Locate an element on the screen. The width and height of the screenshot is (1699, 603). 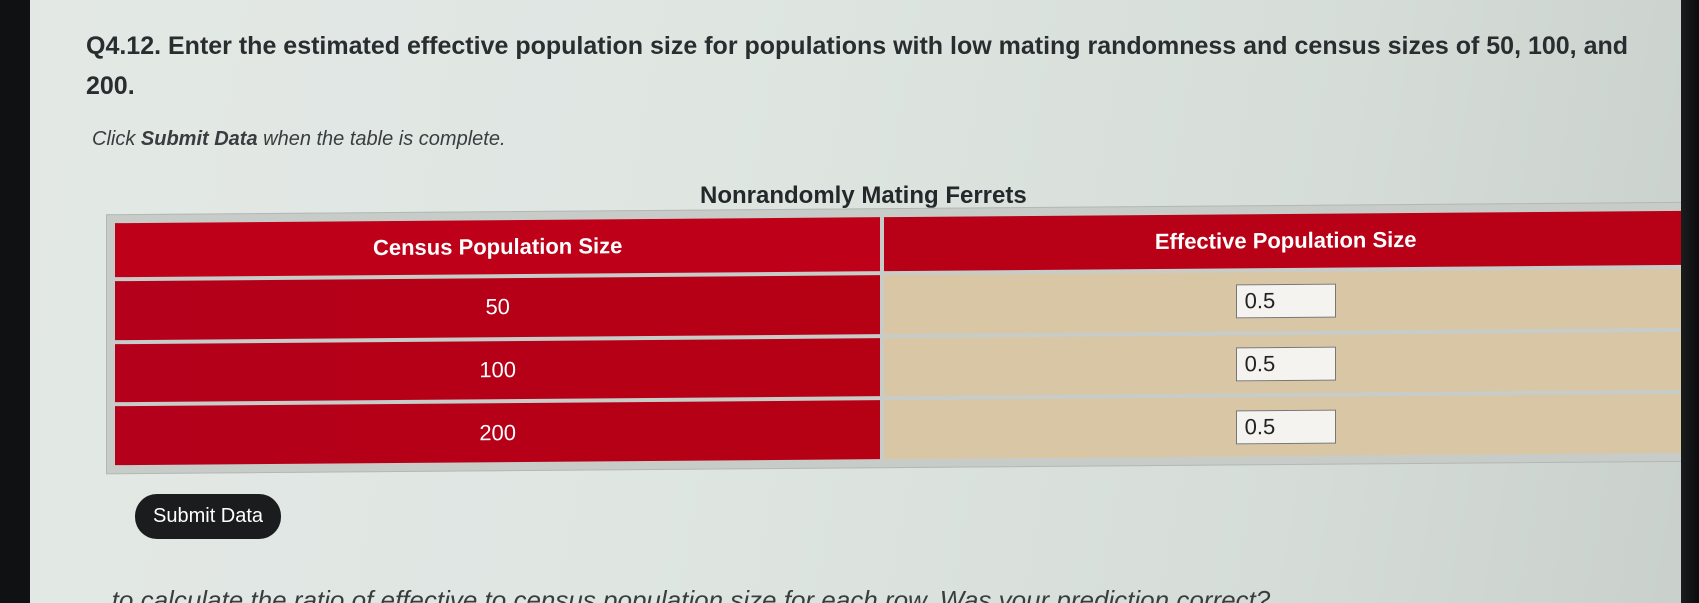
census-cell: 50 is located at coordinates (498, 307).